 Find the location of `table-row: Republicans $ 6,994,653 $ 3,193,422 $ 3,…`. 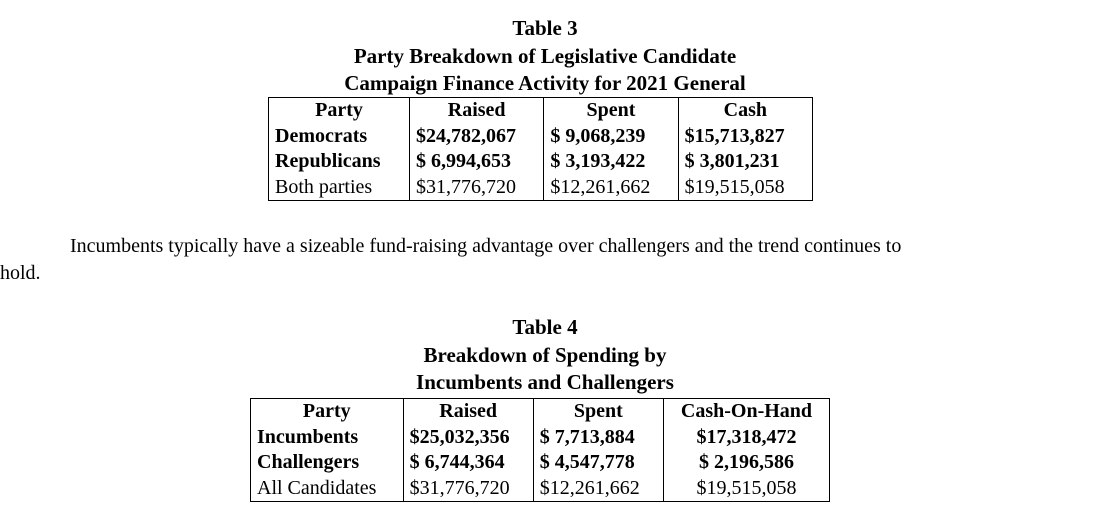

table-row: Republicans $ 6,994,653 $ 3,193,422 $ 3,… is located at coordinates (541, 162).